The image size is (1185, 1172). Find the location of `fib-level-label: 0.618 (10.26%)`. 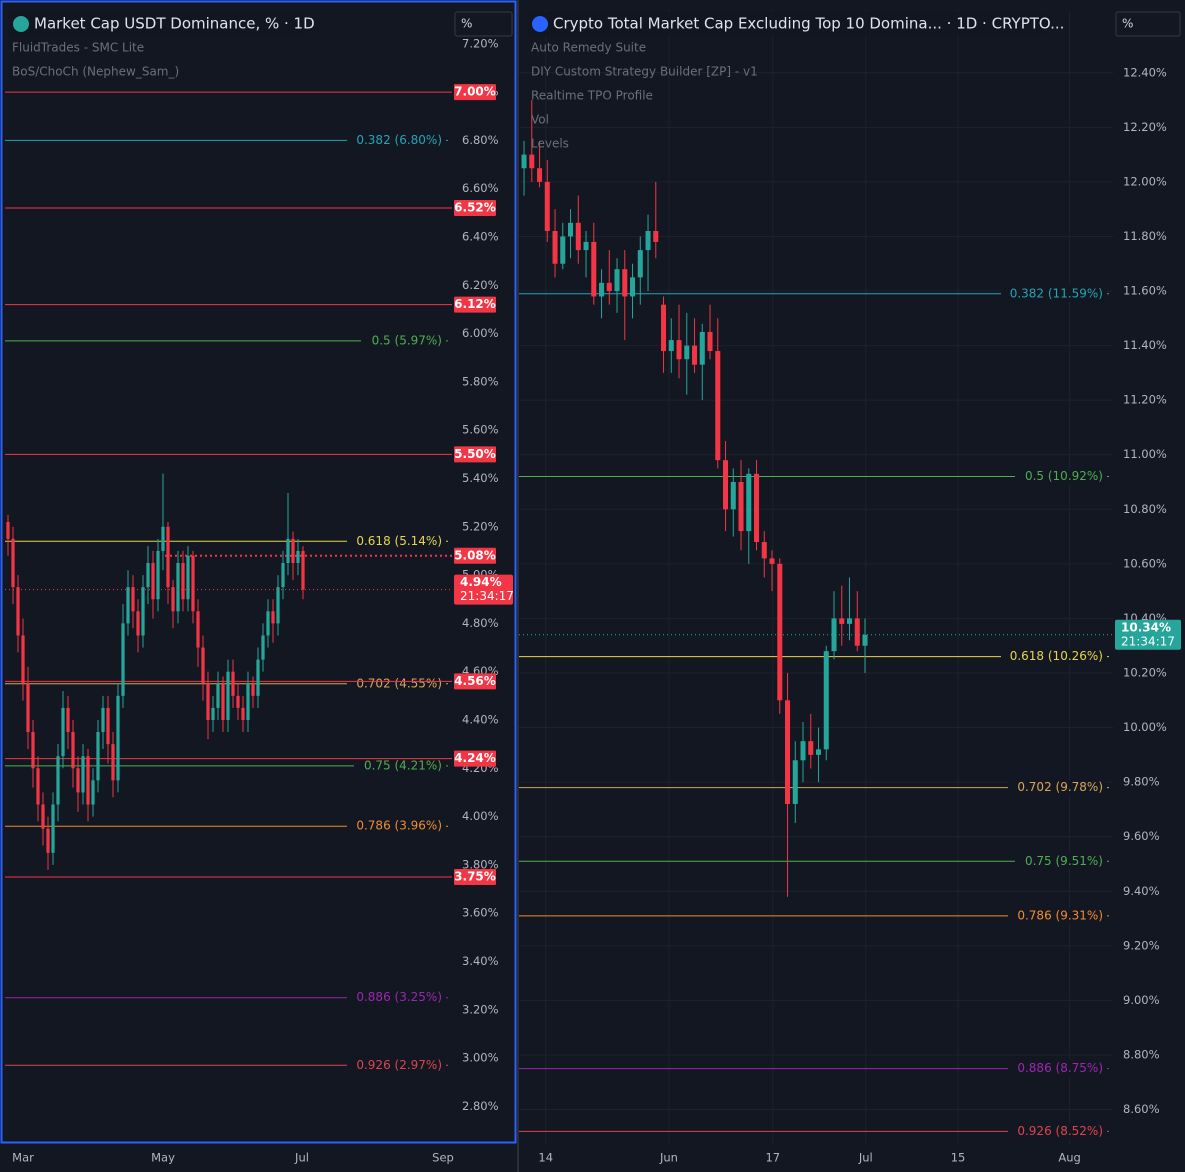

fib-level-label: 0.618 (10.26%) is located at coordinates (1056, 656).